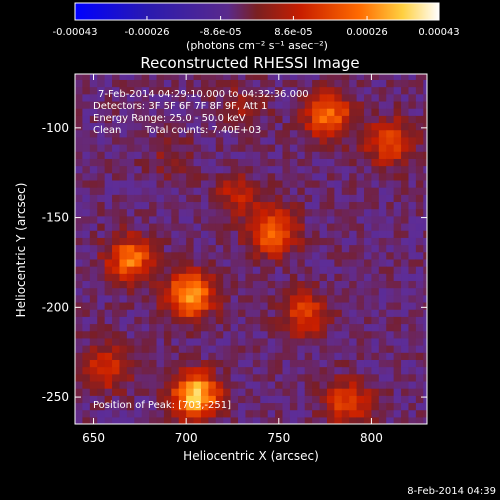 Image resolution: width=500 pixels, height=500 pixels. Describe the element at coordinates (180, 106) in the screenshot. I see `annotation-detectors: Detectors: 3F 5F 6F 7F 8F 9F, Att 1` at that location.